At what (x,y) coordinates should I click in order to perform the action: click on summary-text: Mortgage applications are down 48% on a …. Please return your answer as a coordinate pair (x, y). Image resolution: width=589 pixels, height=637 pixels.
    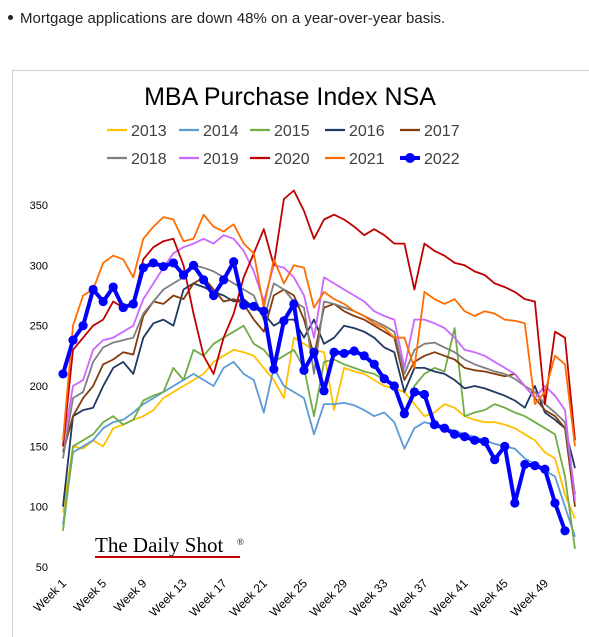
    Looking at the image, I should click on (233, 18).